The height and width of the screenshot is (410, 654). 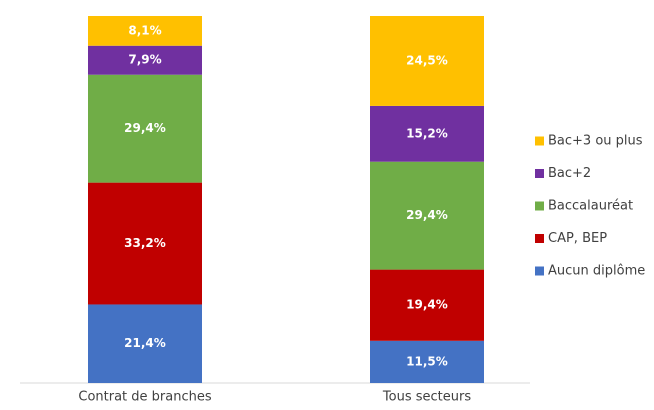 I want to click on legend-label: Baccalauréat, so click(x=590, y=206).